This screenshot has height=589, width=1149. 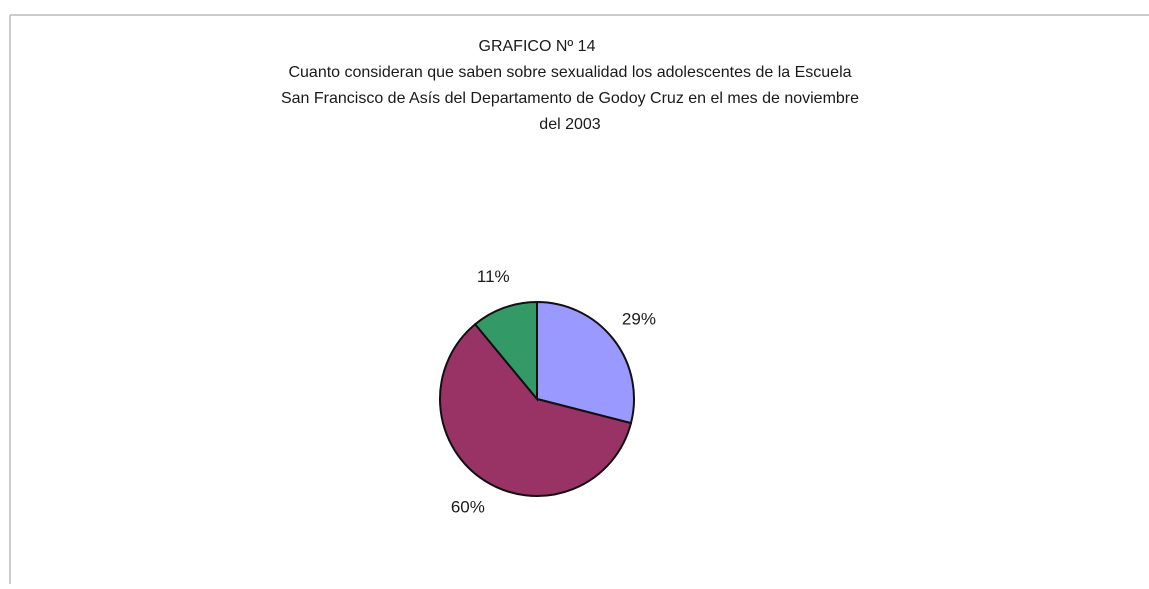 What do you see at coordinates (537, 46) in the screenshot?
I see `chart-title: GRAFICO Nº 14` at bounding box center [537, 46].